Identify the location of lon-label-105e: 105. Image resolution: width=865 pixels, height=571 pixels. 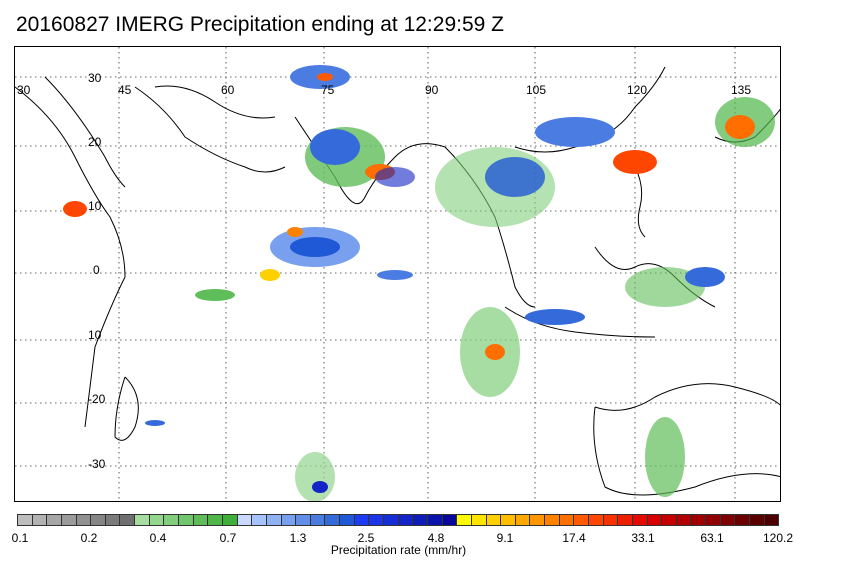
(536, 90).